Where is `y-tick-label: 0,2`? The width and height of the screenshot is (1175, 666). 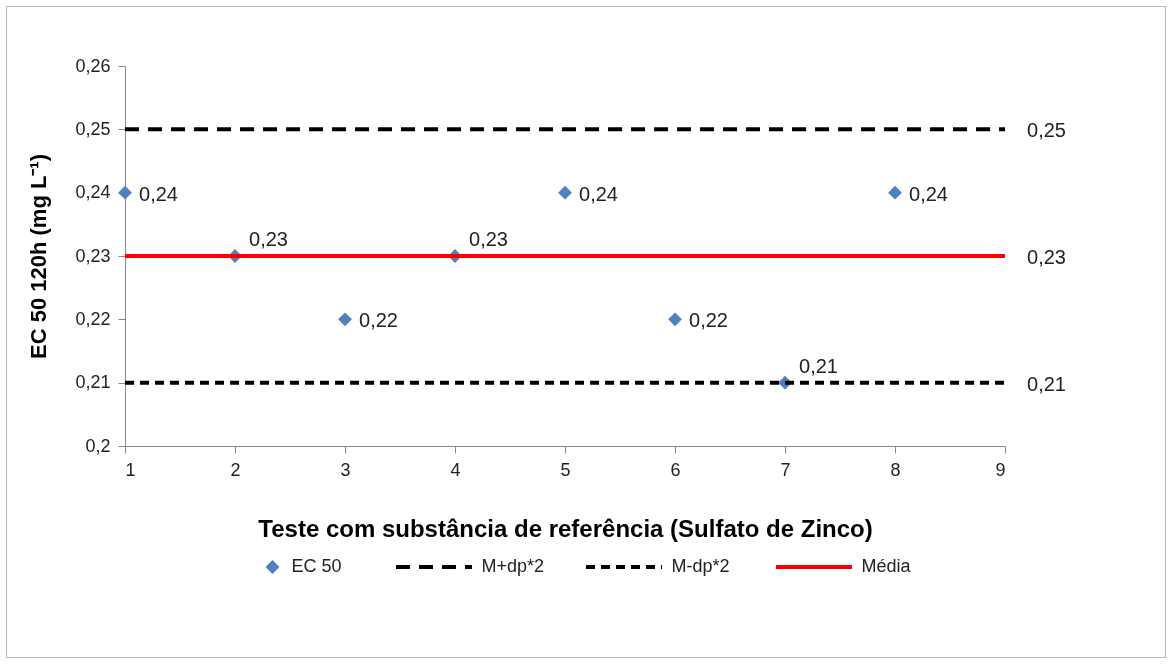
y-tick-label: 0,2 is located at coordinates (98, 445).